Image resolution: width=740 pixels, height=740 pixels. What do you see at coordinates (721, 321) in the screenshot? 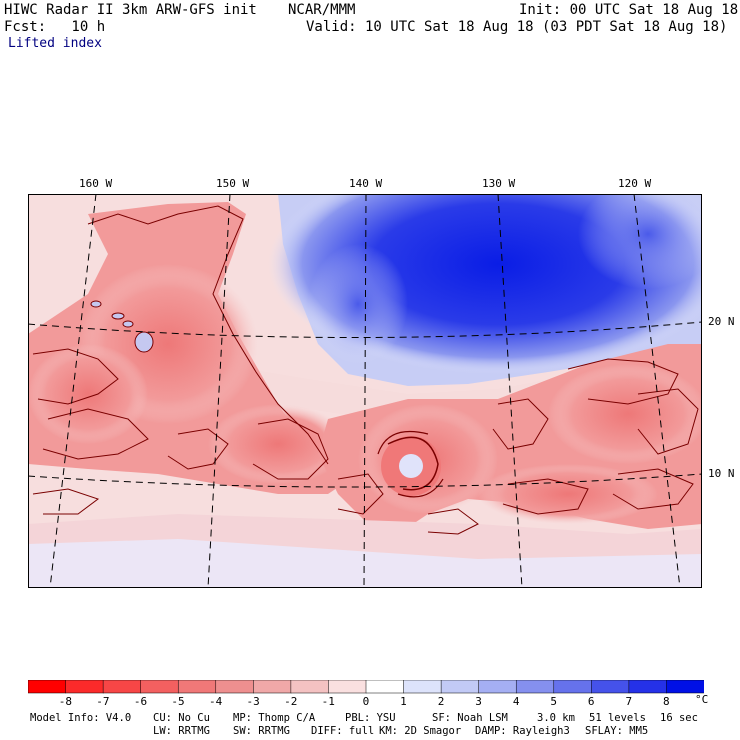
I see `lat-label-20n: 20 N` at bounding box center [721, 321].